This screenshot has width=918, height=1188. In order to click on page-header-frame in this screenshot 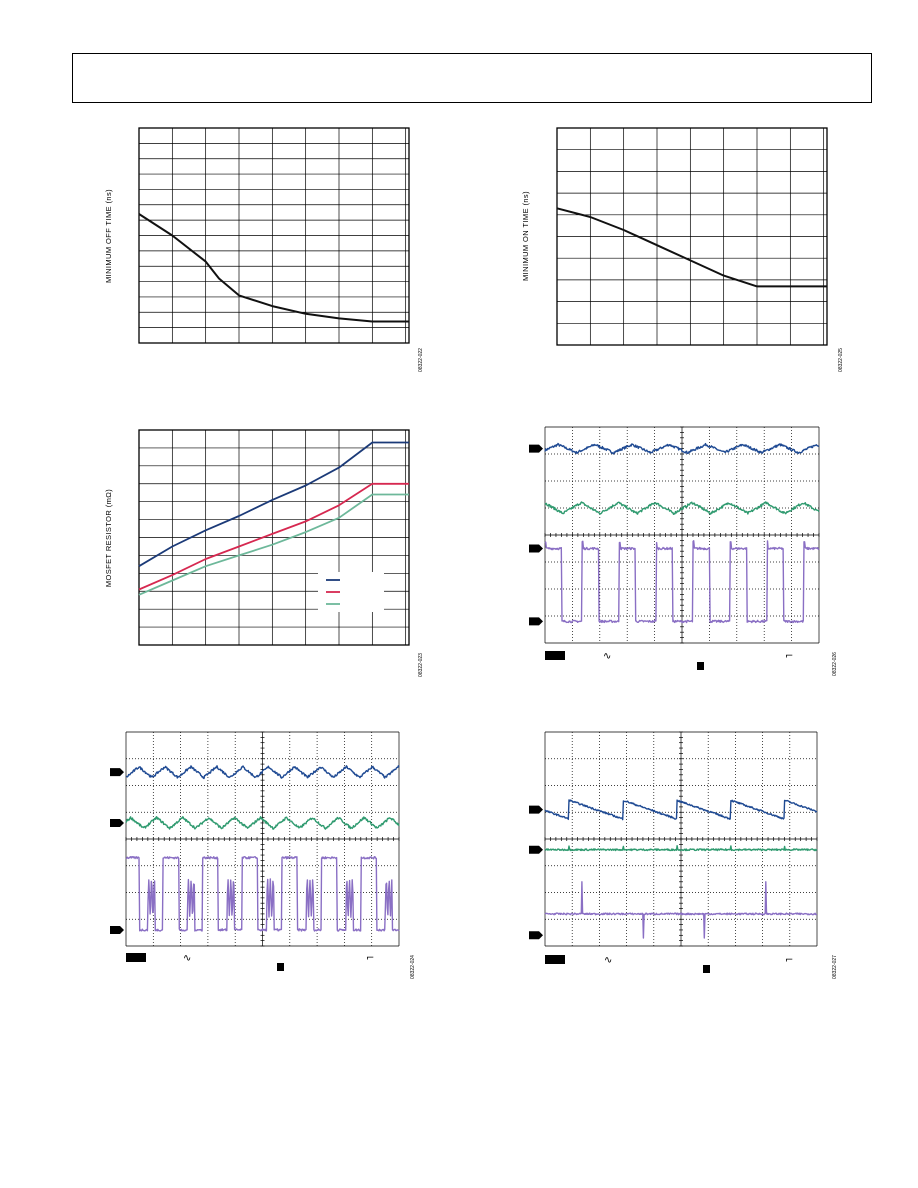, I will do `click(472, 78)`.